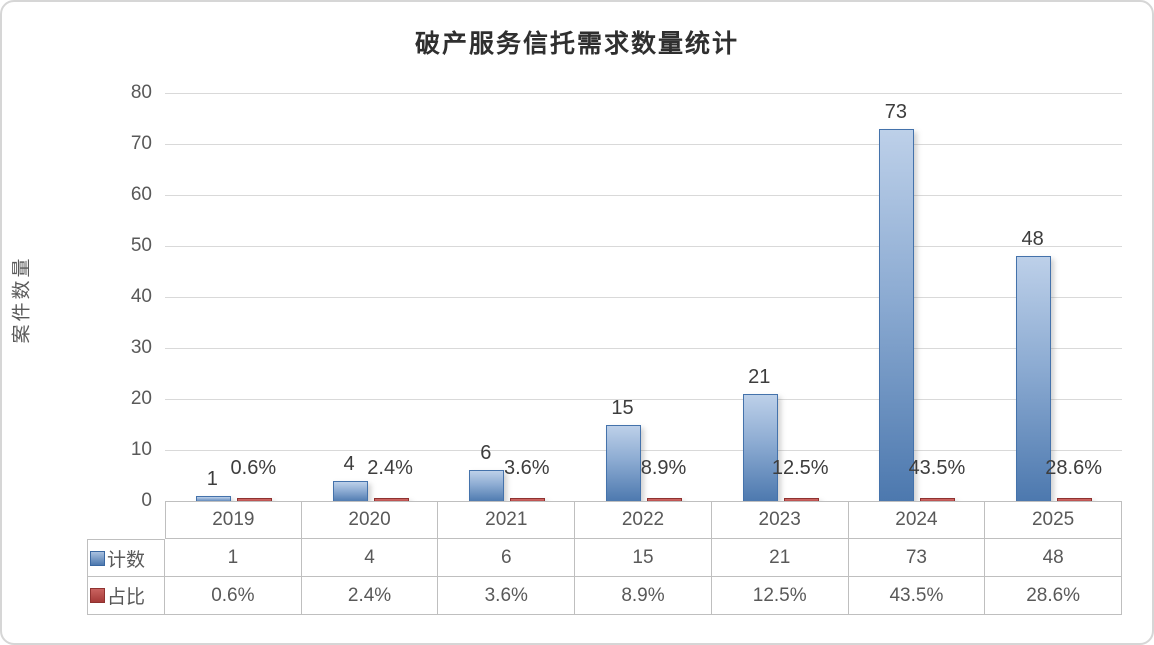 This screenshot has height=645, width=1154. What do you see at coordinates (1053, 520) in the screenshot?
I see `table-category-cell: 2025` at bounding box center [1053, 520].